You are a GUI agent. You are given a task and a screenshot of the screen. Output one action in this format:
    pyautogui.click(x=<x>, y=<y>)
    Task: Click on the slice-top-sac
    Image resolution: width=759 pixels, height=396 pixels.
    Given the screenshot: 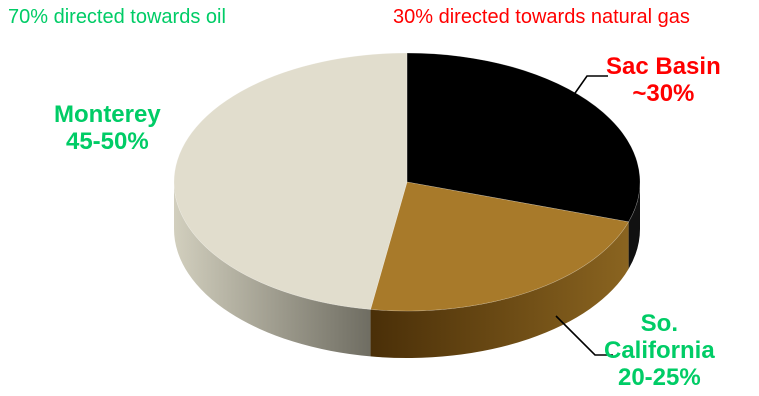 What is the action you would take?
    pyautogui.click(x=523, y=137)
    